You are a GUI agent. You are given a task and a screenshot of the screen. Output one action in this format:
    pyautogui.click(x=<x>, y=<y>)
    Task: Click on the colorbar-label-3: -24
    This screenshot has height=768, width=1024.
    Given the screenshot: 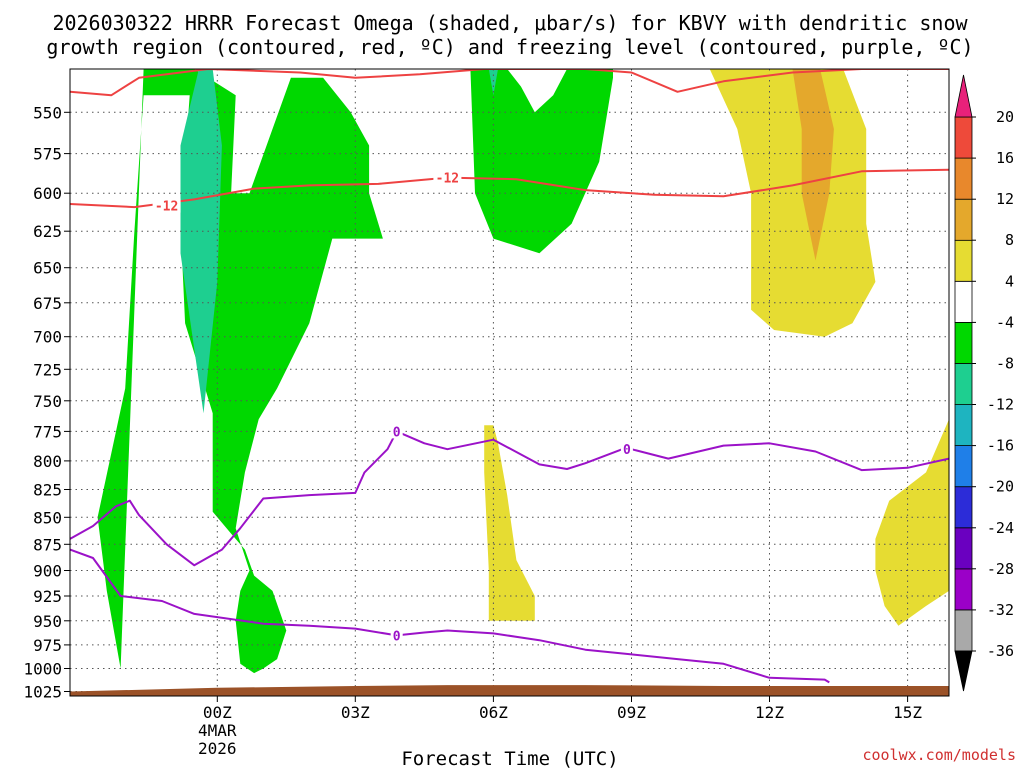 What is the action you would take?
    pyautogui.click(x=1000, y=528)
    